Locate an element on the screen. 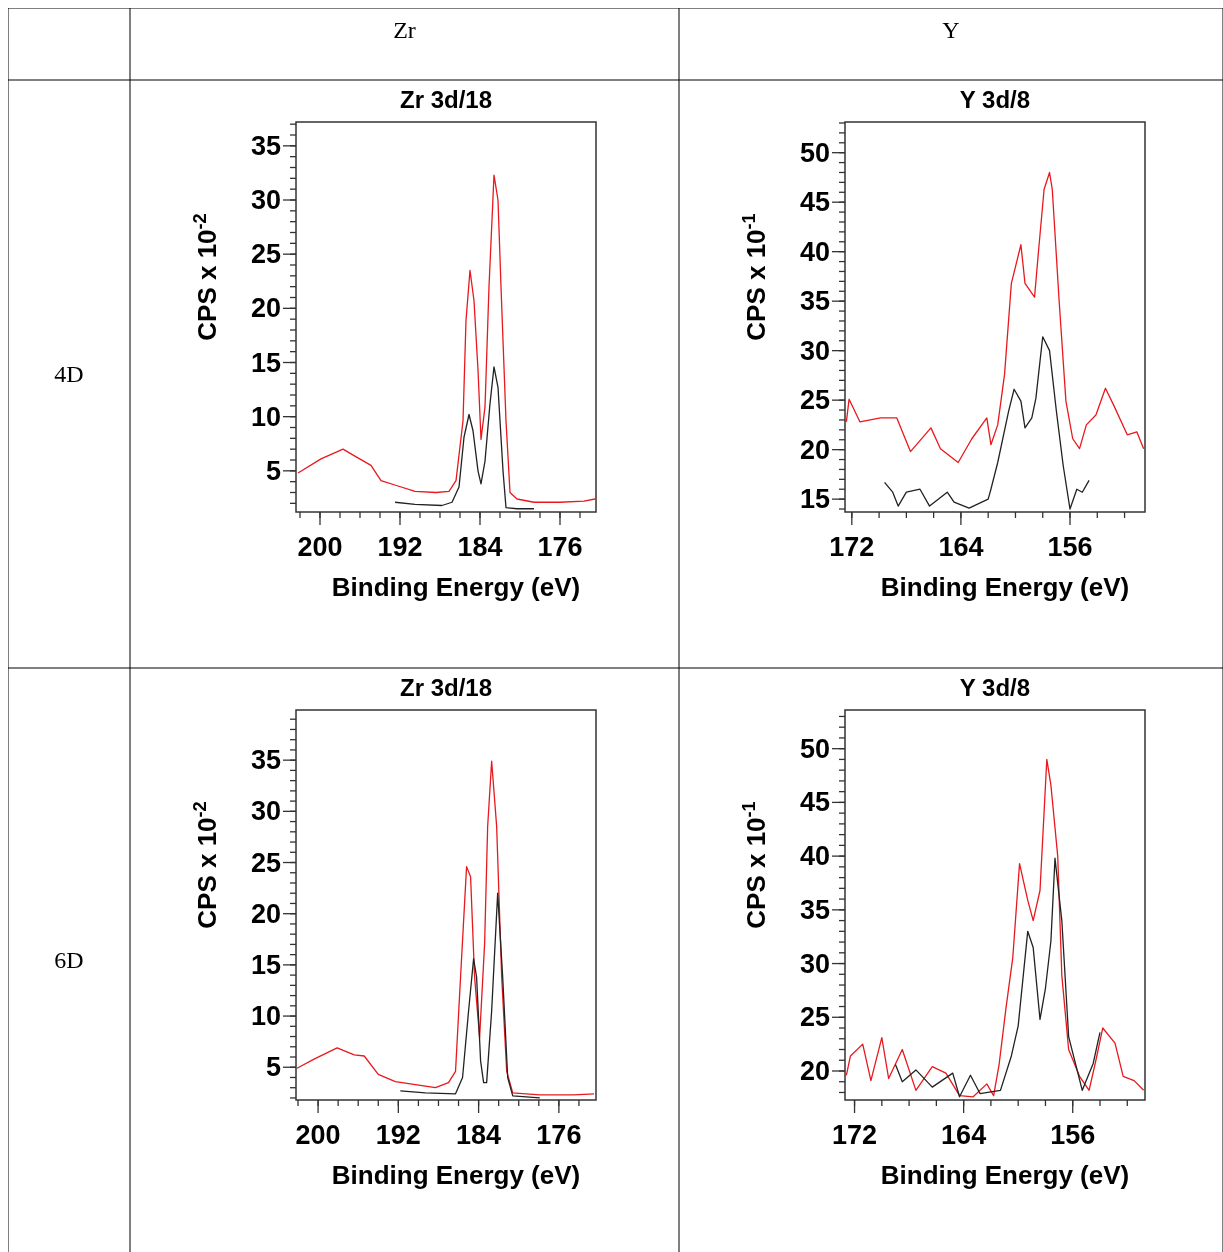 The image size is (1223, 1252). text: 4D is located at coordinates (69, 374).